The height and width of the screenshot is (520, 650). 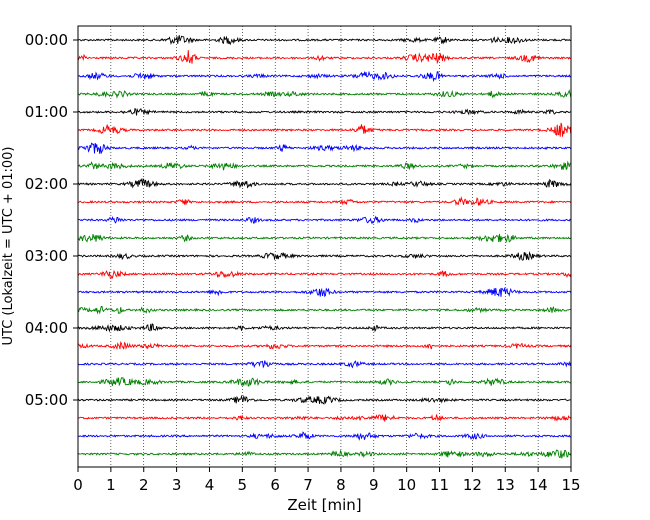 I want to click on y-tick-label: 05:00, so click(x=46, y=400).